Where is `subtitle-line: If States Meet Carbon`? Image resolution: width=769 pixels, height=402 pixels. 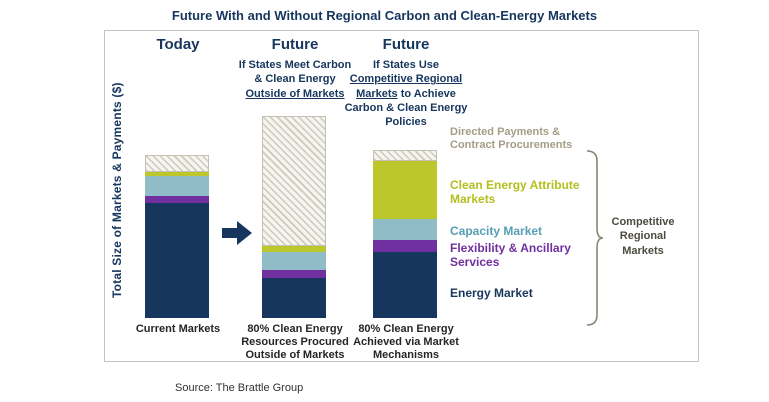
subtitle-line: If States Meet Carbon is located at coordinates (295, 65).